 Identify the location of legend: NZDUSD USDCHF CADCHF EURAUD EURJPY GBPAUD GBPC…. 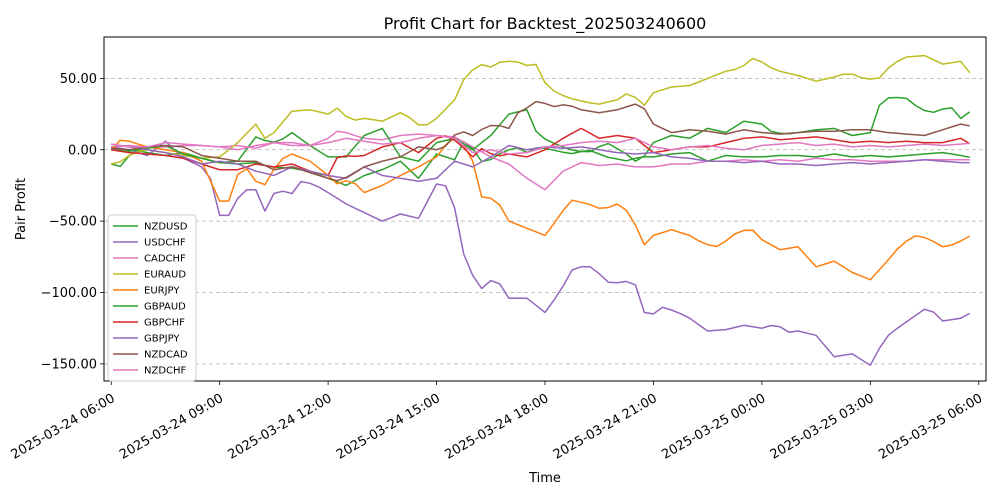
(152, 298).